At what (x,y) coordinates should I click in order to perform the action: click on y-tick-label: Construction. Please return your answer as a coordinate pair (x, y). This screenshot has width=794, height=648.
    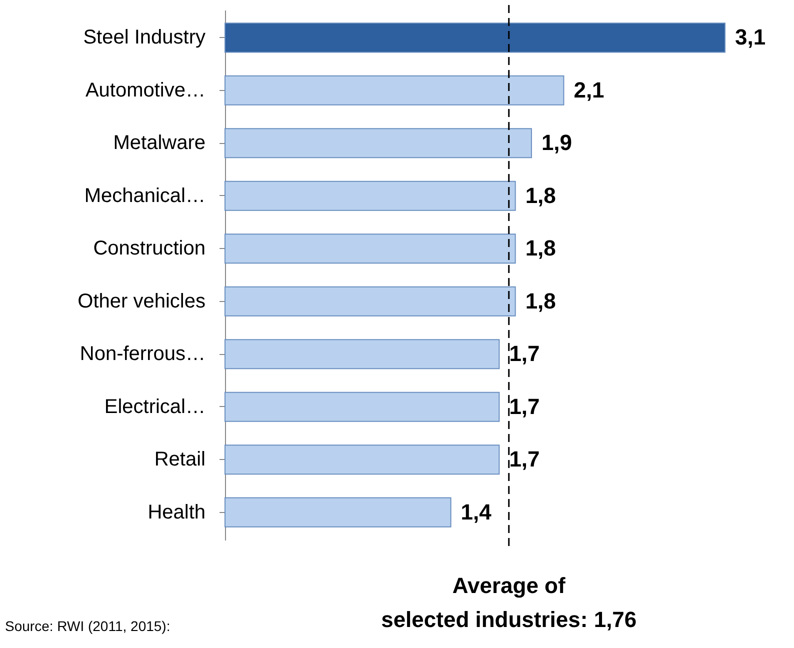
    Looking at the image, I should click on (149, 249).